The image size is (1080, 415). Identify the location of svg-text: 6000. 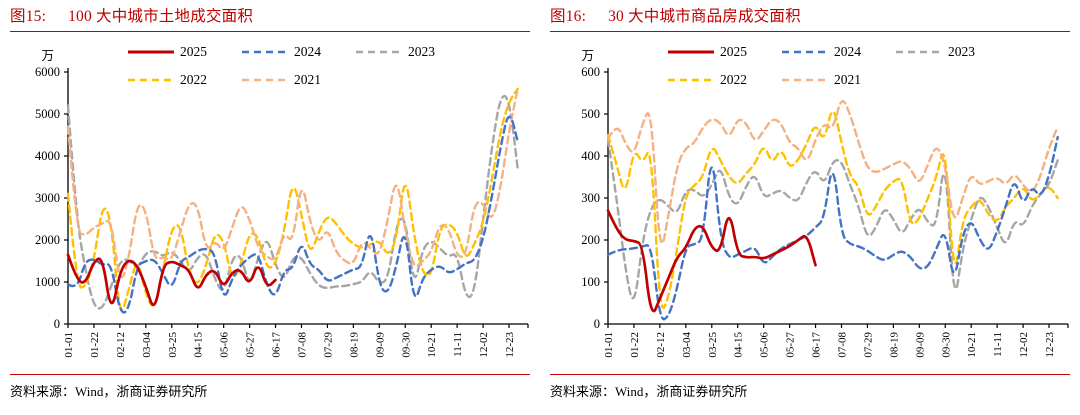
(47, 72).